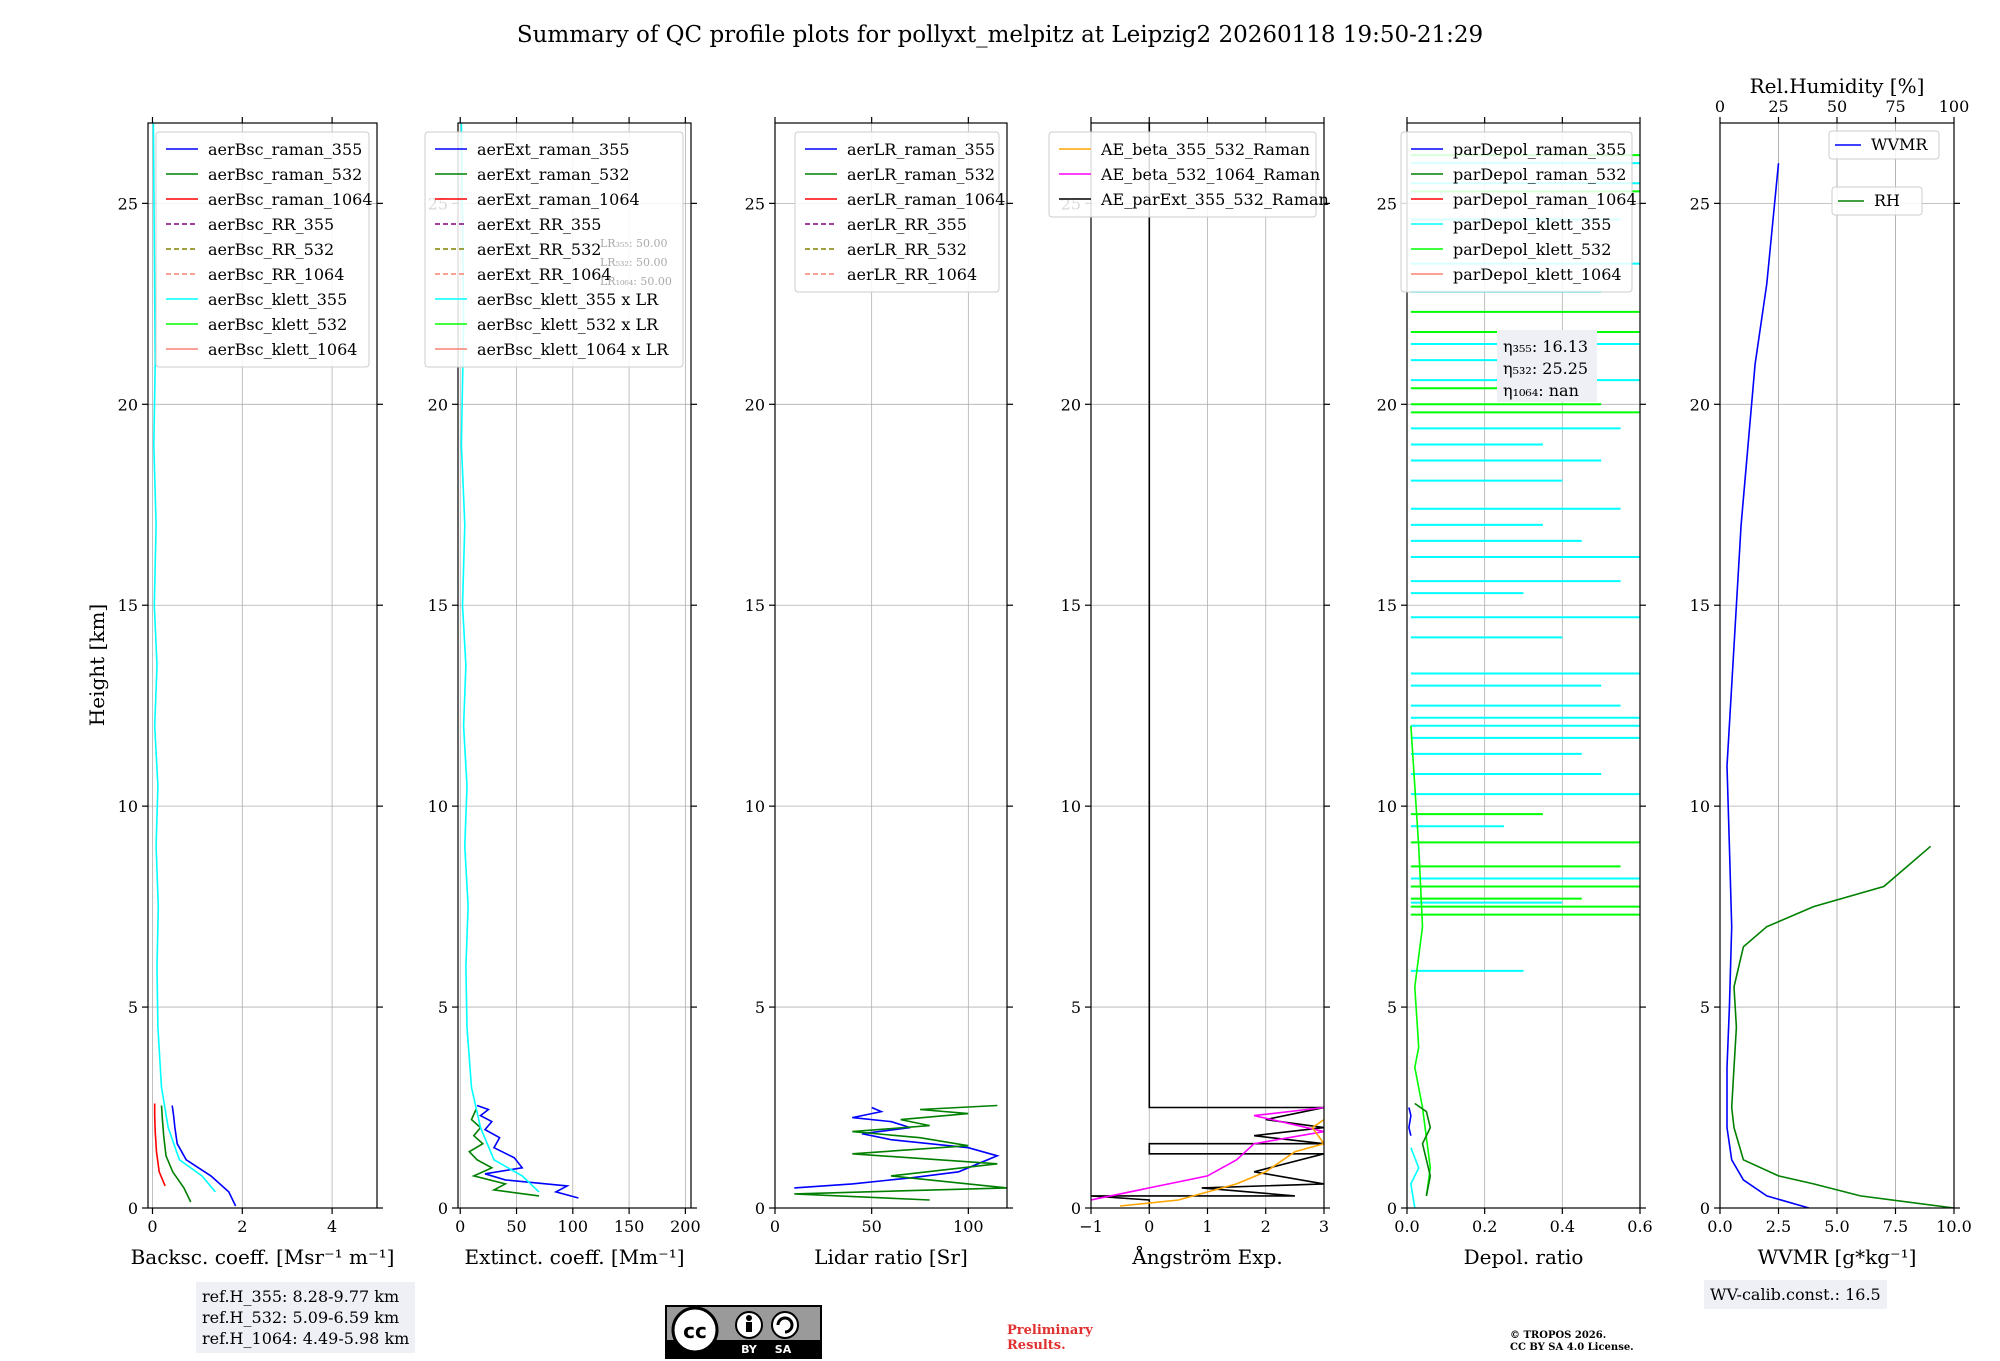  Describe the element at coordinates (1524, 681) in the screenshot. I see `plot-area-depol` at that location.